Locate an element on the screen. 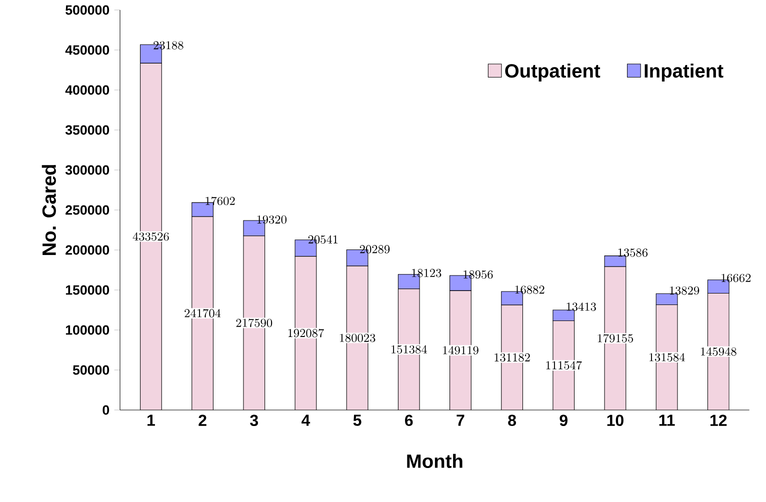 This screenshot has height=502, width=766. x-tick-label: 3 is located at coordinates (254, 420).